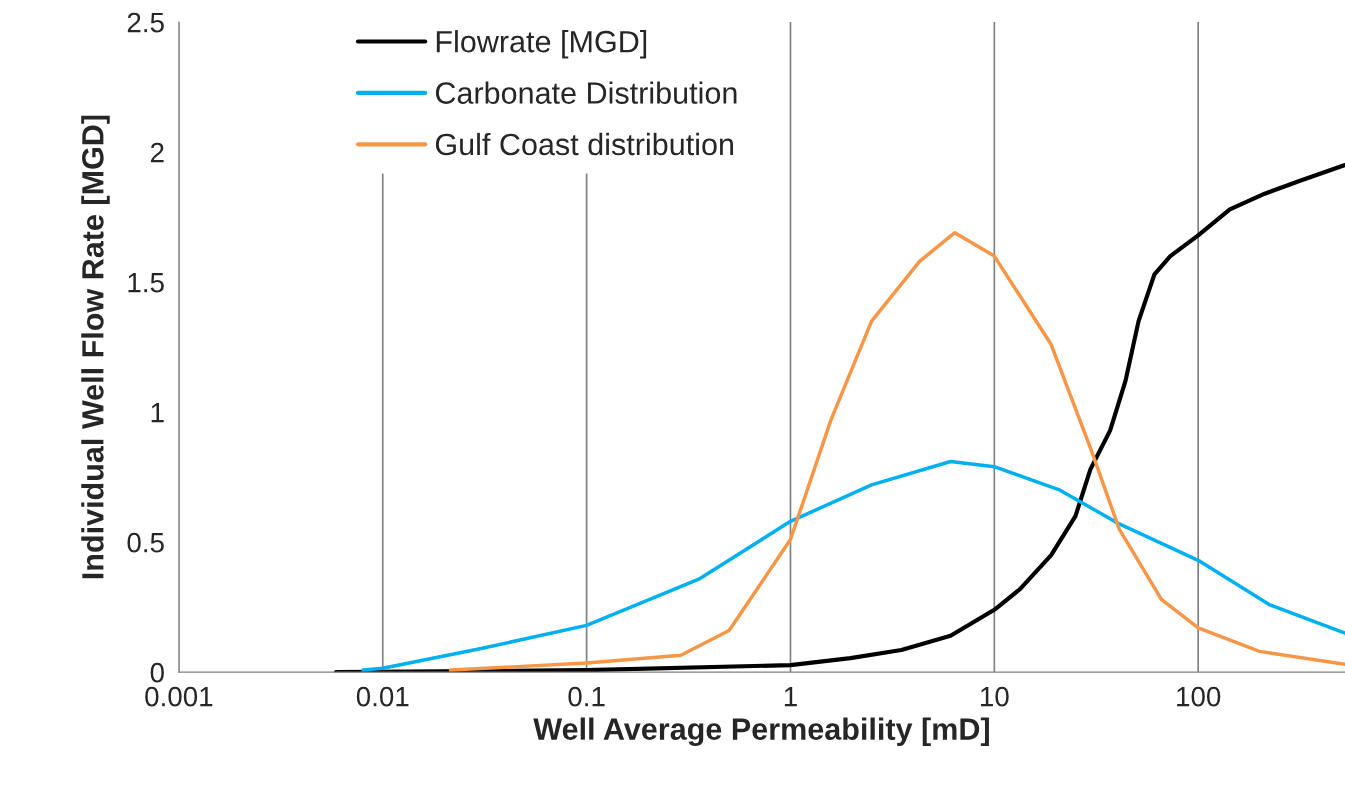 The image size is (1345, 788). I want to click on x-tick-label: 100, so click(1199, 696).